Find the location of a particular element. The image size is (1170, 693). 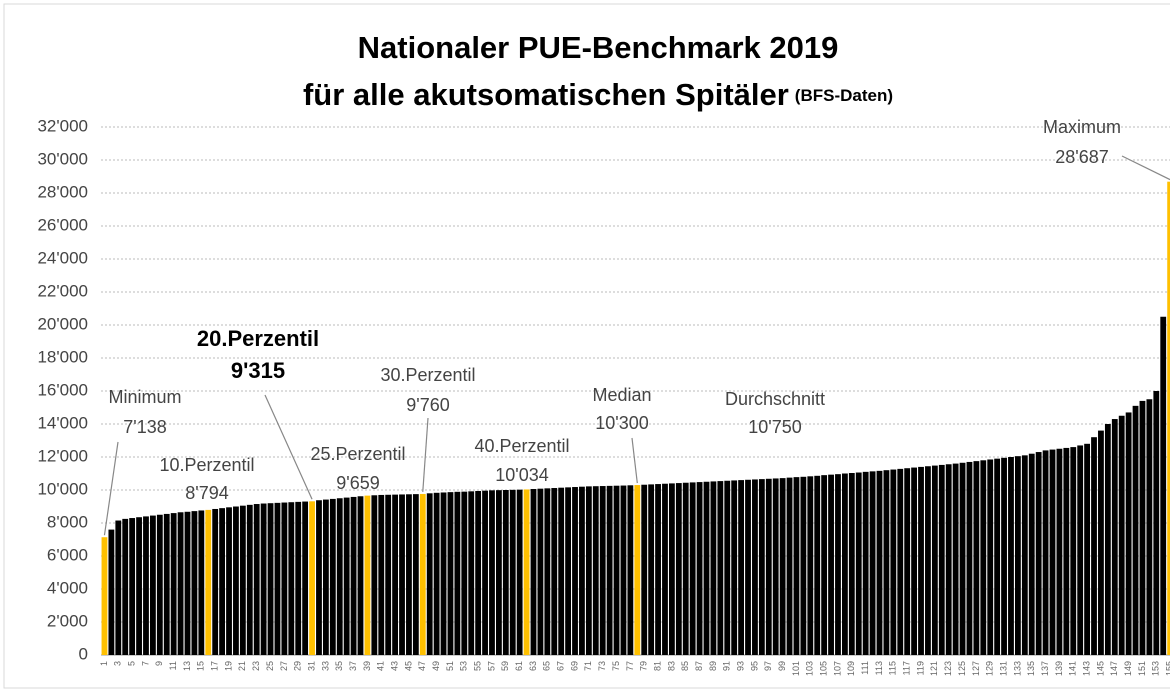

y-tick-label: 28'000 is located at coordinates (62, 191).